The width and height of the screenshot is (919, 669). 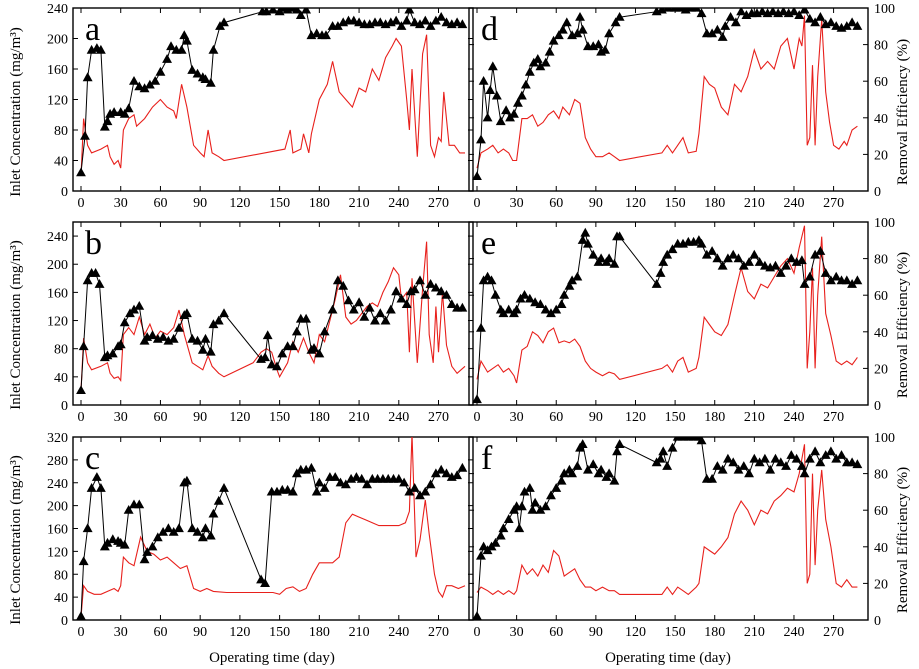 What do you see at coordinates (877, 621) in the screenshot?
I see `y-tick-label-right: 0` at bounding box center [877, 621].